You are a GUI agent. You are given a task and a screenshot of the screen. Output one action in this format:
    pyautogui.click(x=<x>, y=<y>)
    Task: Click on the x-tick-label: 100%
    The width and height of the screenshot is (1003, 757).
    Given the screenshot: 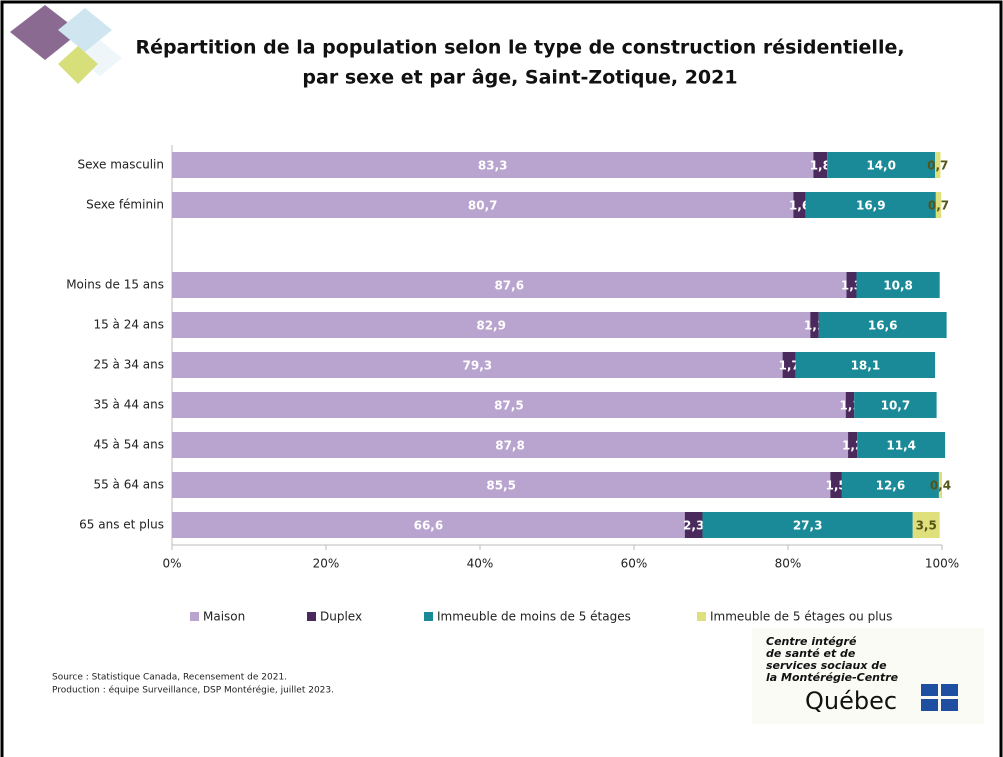 What is the action you would take?
    pyautogui.click(x=942, y=564)
    